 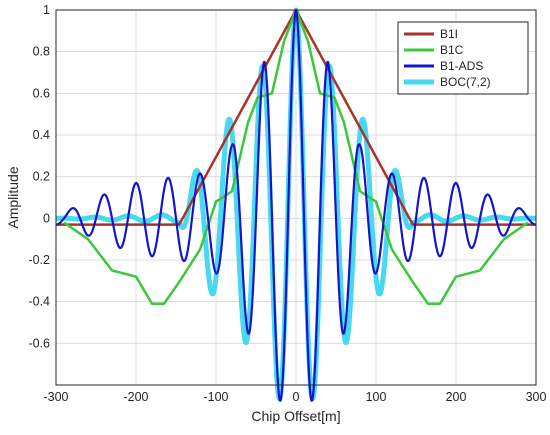 I want to click on x-tick-label: 200, so click(x=456, y=397).